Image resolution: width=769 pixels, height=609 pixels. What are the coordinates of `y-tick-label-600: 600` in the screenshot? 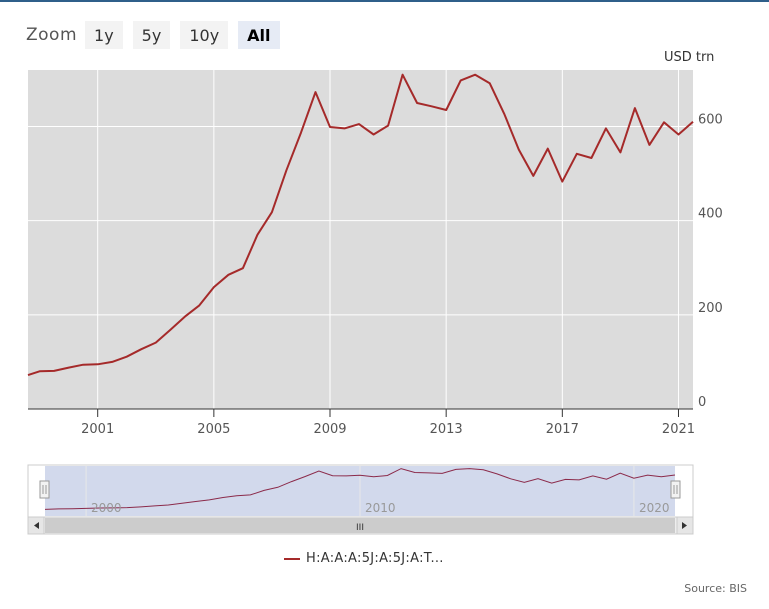 It's located at (710, 120).